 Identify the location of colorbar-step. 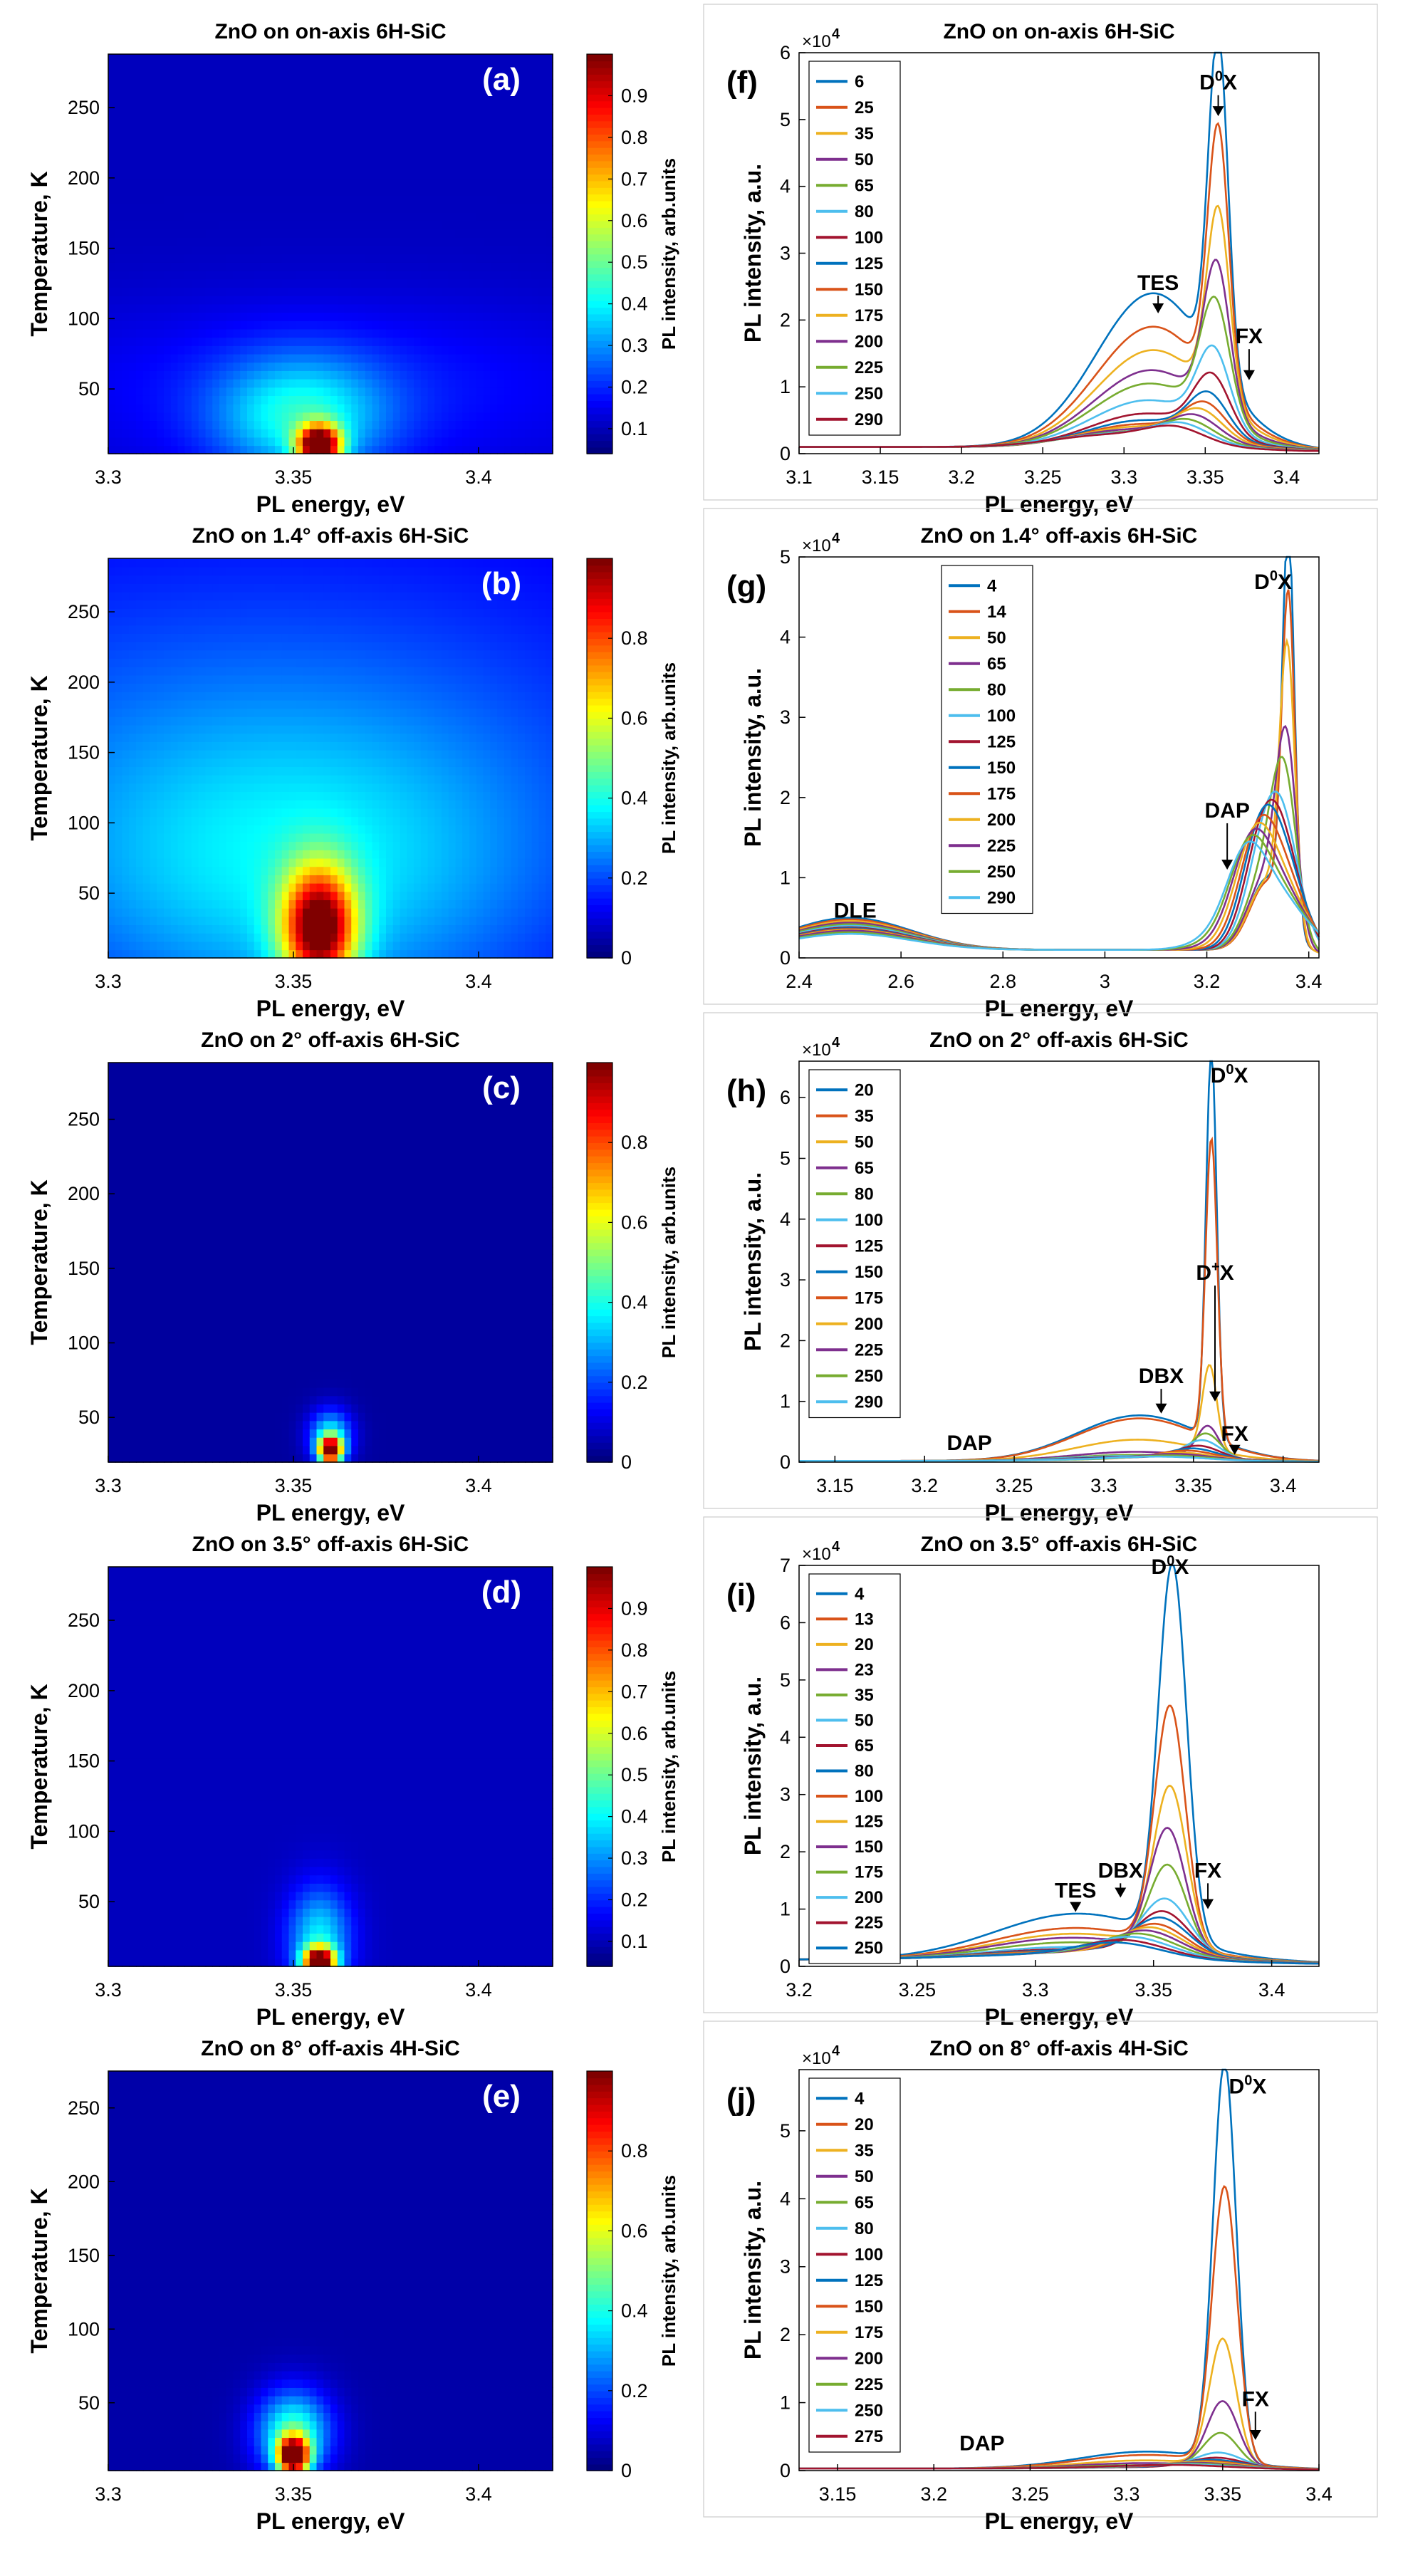
(599, 404).